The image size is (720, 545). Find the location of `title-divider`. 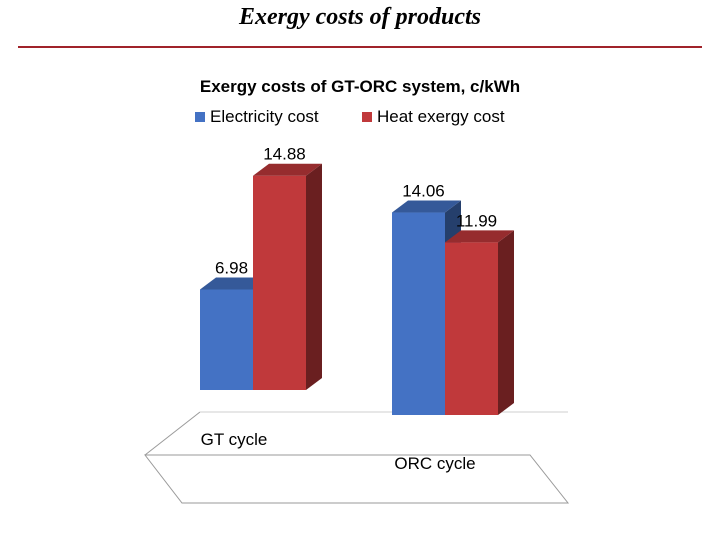

title-divider is located at coordinates (360, 47).